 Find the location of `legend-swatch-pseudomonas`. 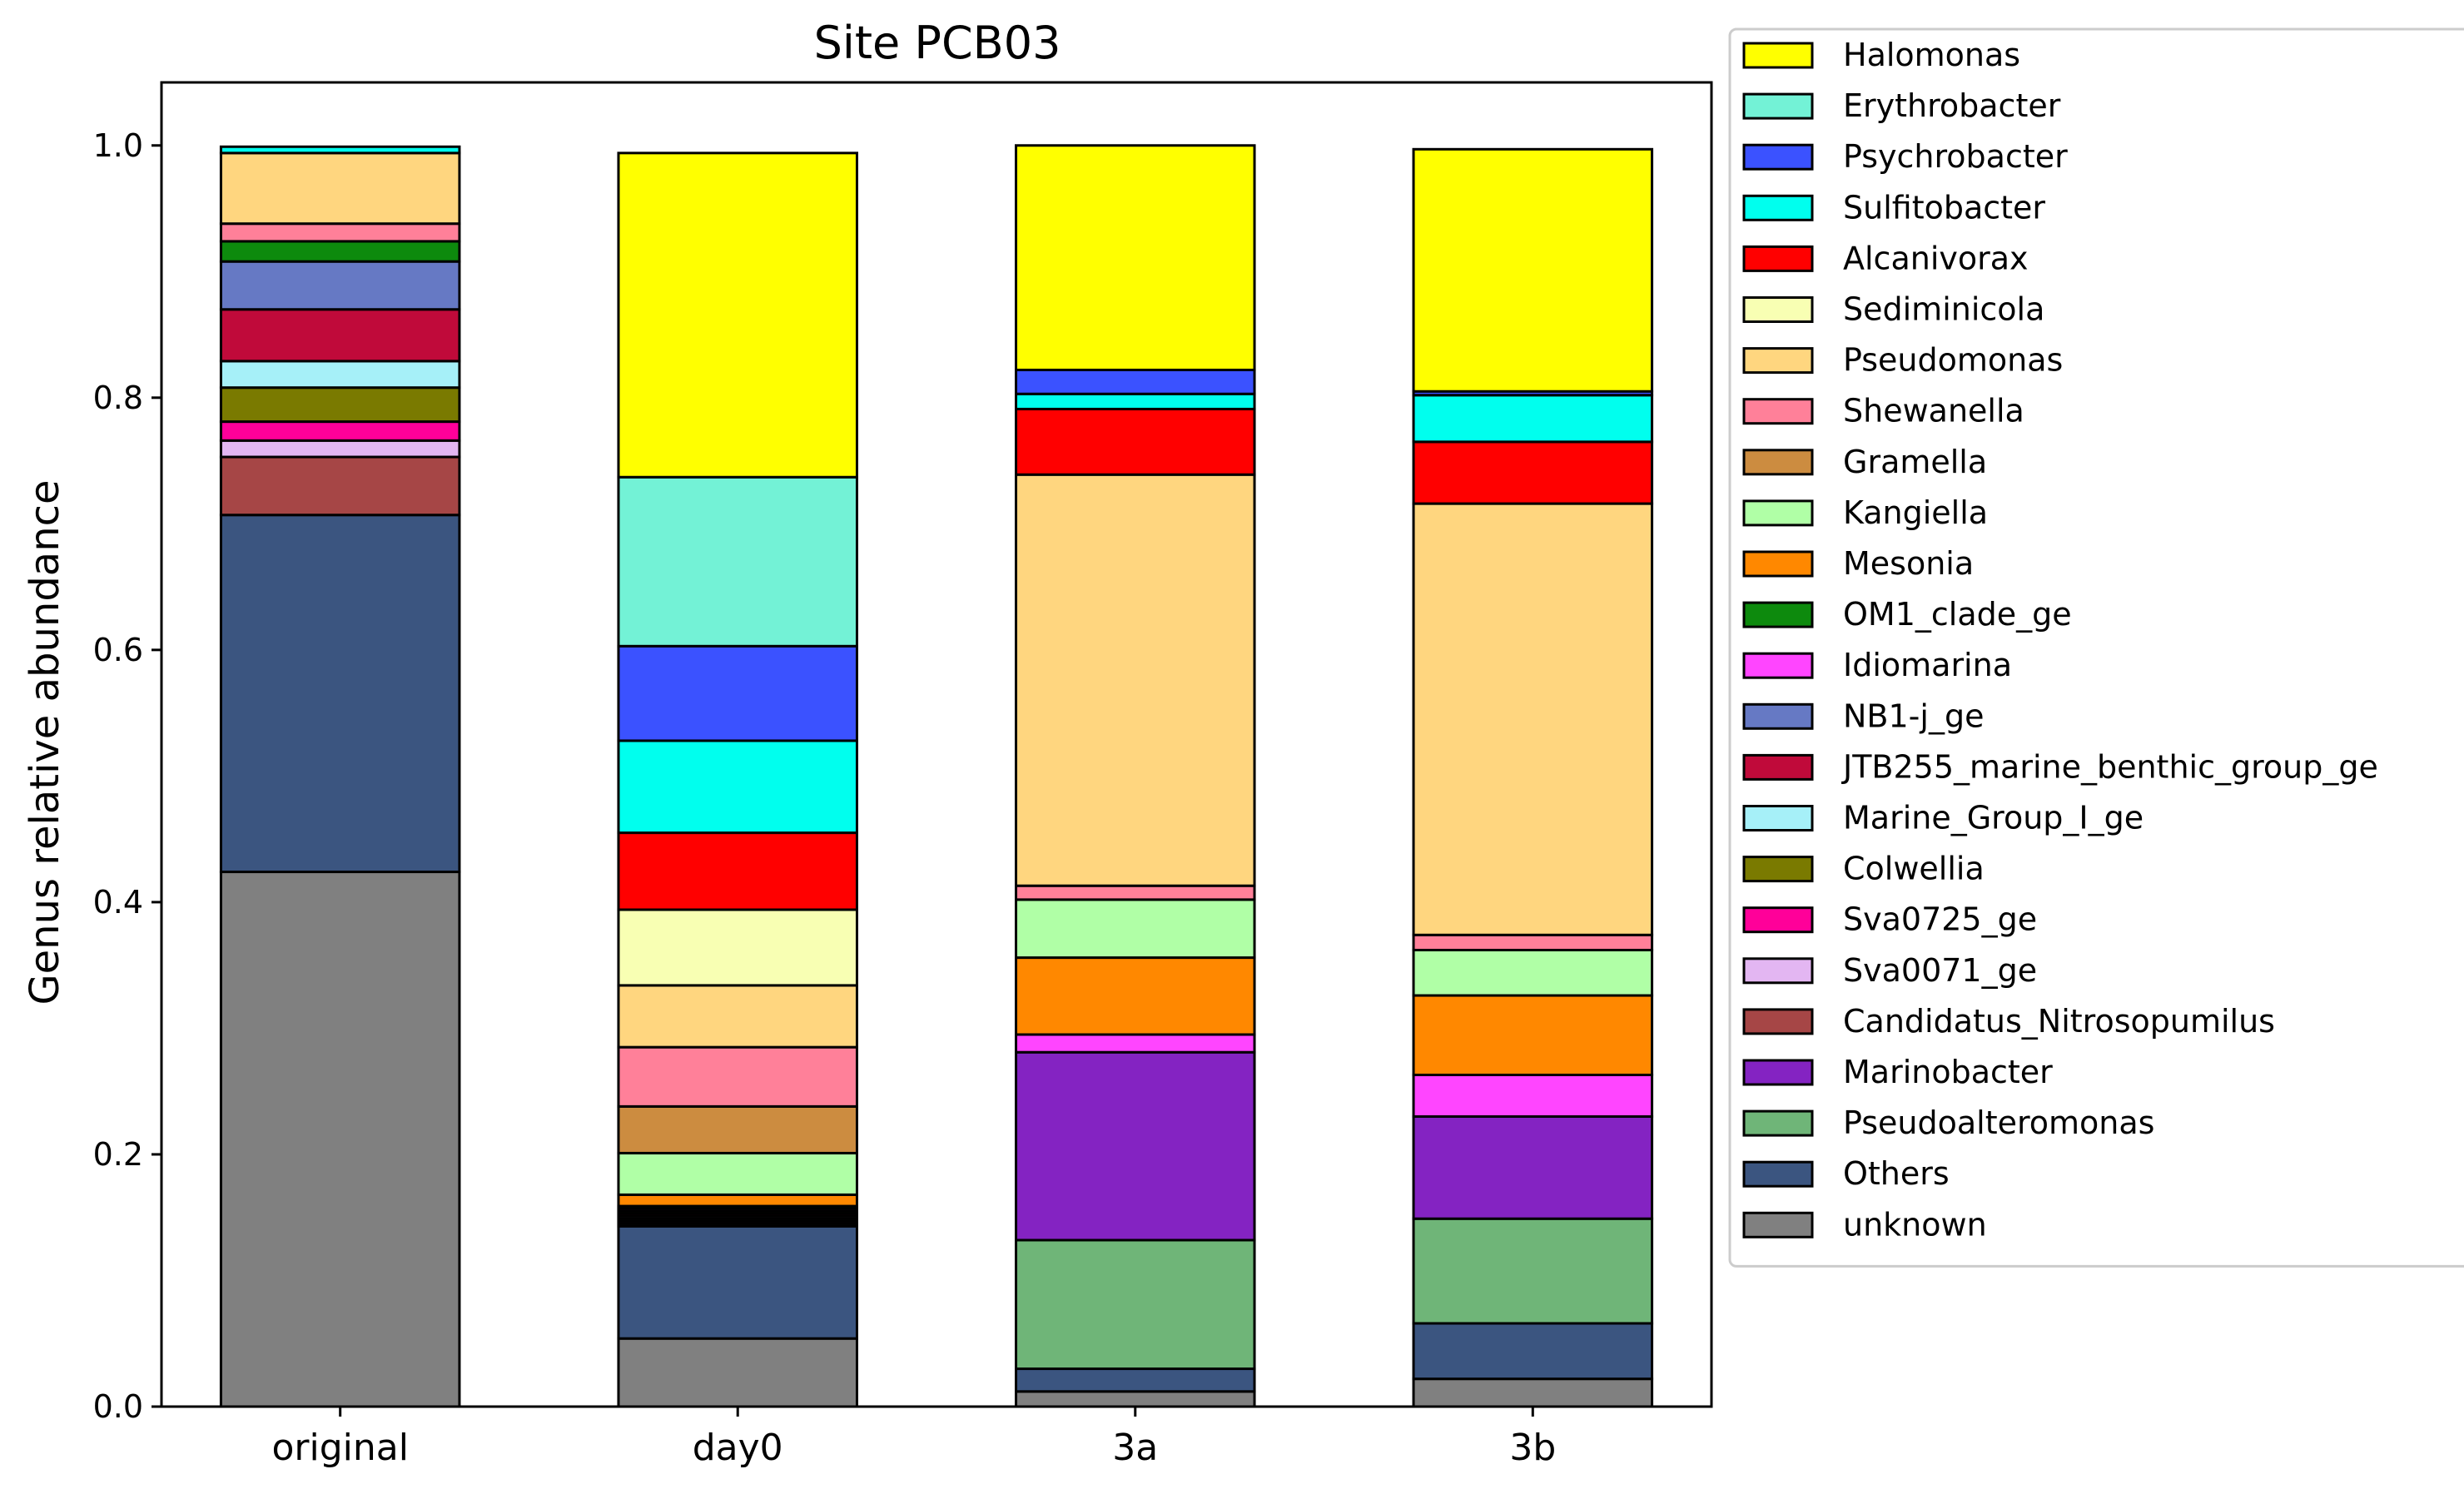

legend-swatch-pseudomonas is located at coordinates (1778, 361).